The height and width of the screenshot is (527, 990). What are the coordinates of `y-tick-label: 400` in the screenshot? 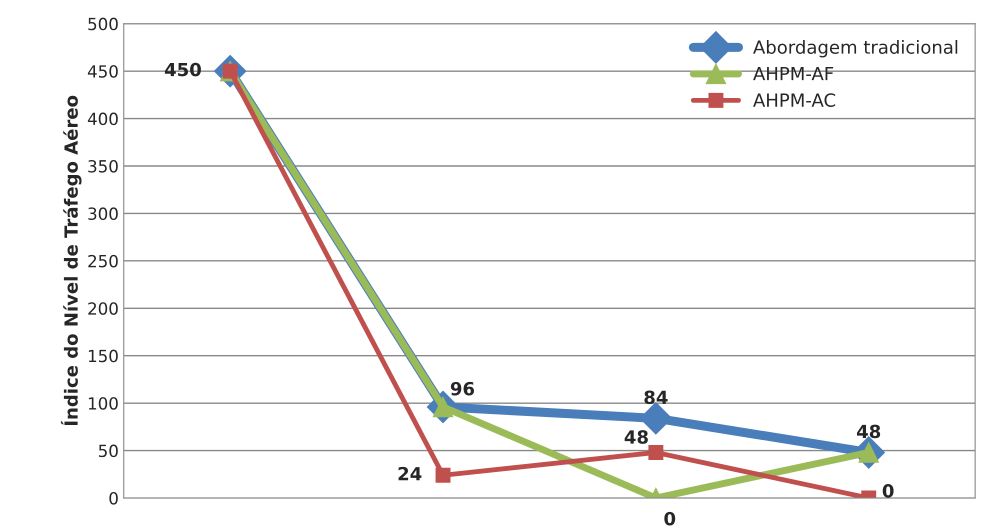 It's located at (103, 119).